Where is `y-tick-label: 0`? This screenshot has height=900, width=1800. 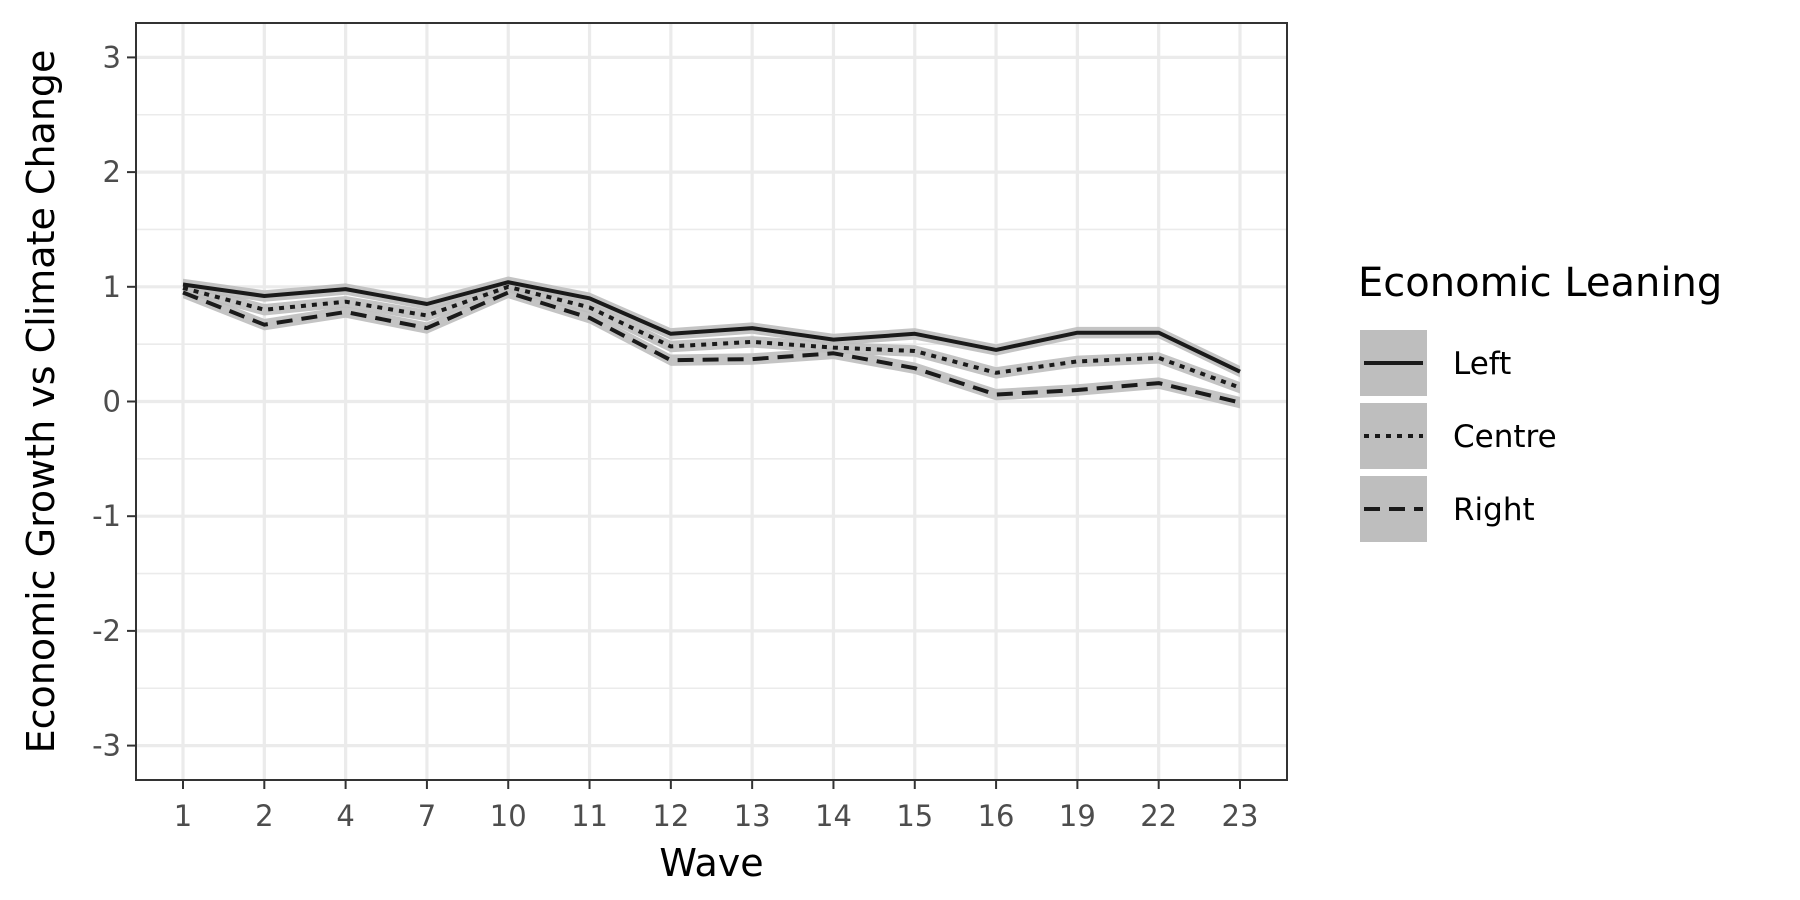
y-tick-label: 0 is located at coordinates (112, 402).